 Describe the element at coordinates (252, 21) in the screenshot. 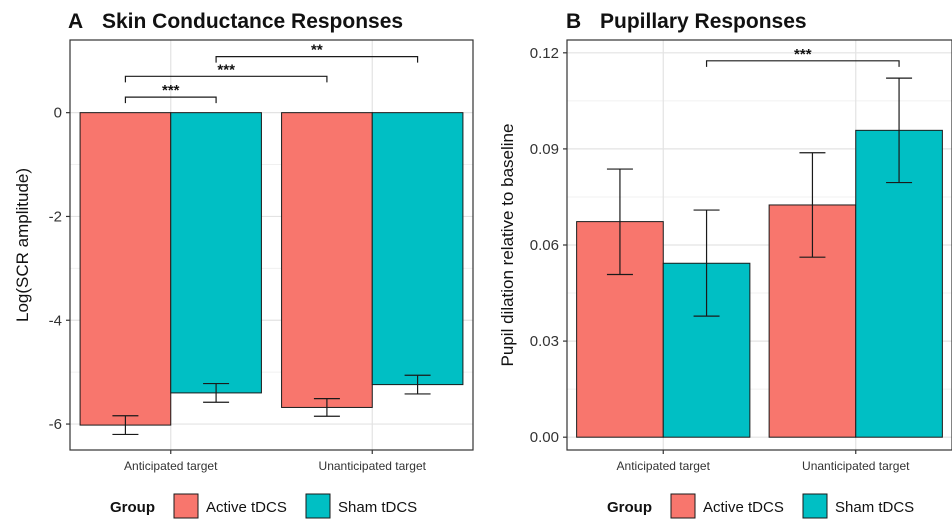

I see `chart-title: Skin Conductance Responses` at that location.